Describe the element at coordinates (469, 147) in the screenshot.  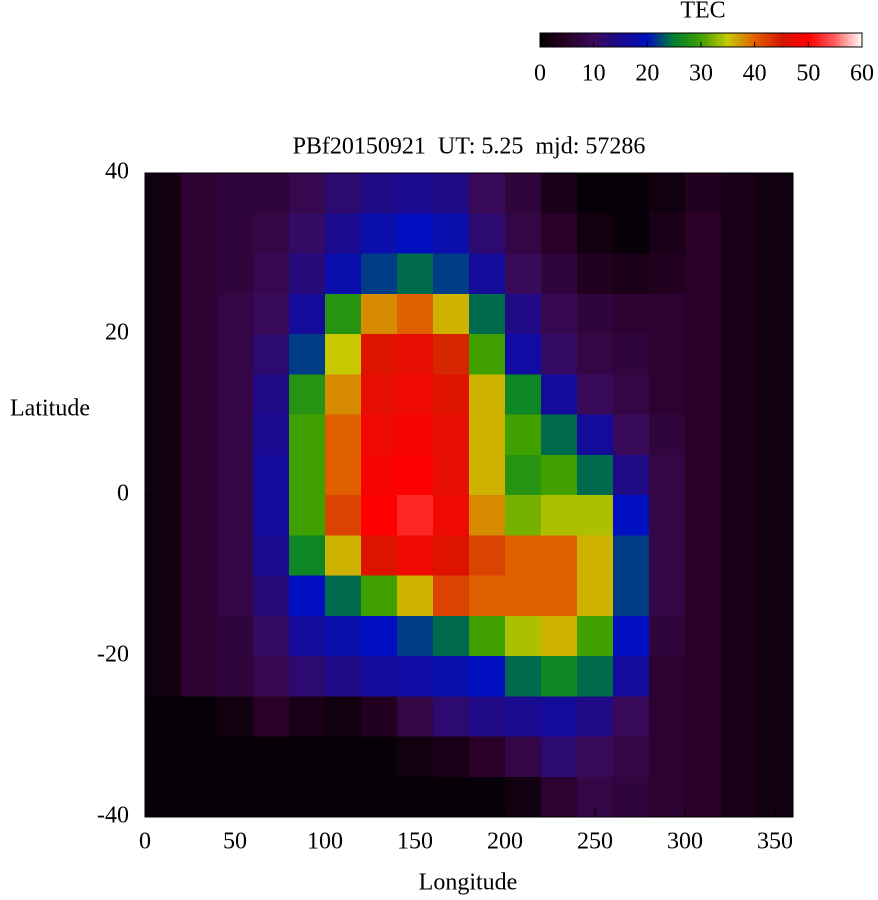
I see `chart-title: PBf20150921 UT: 5.25 mjd: 57286` at that location.